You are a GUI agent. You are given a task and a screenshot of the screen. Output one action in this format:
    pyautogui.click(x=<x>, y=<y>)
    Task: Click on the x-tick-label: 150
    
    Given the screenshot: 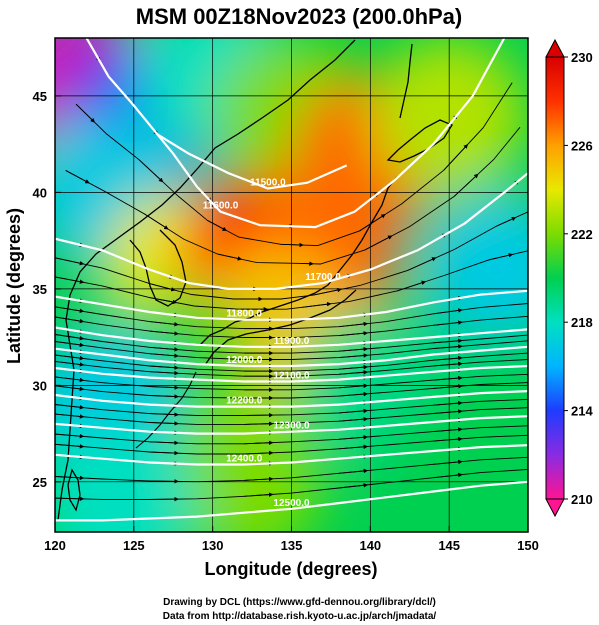 What is the action you would take?
    pyautogui.click(x=528, y=545)
    